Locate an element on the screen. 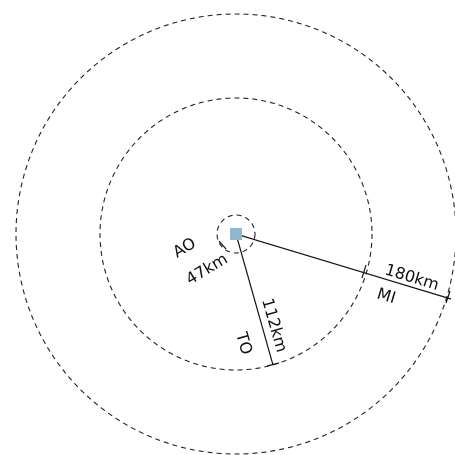 The width and height of the screenshot is (455, 455). ray-to is located at coordinates (254, 299).